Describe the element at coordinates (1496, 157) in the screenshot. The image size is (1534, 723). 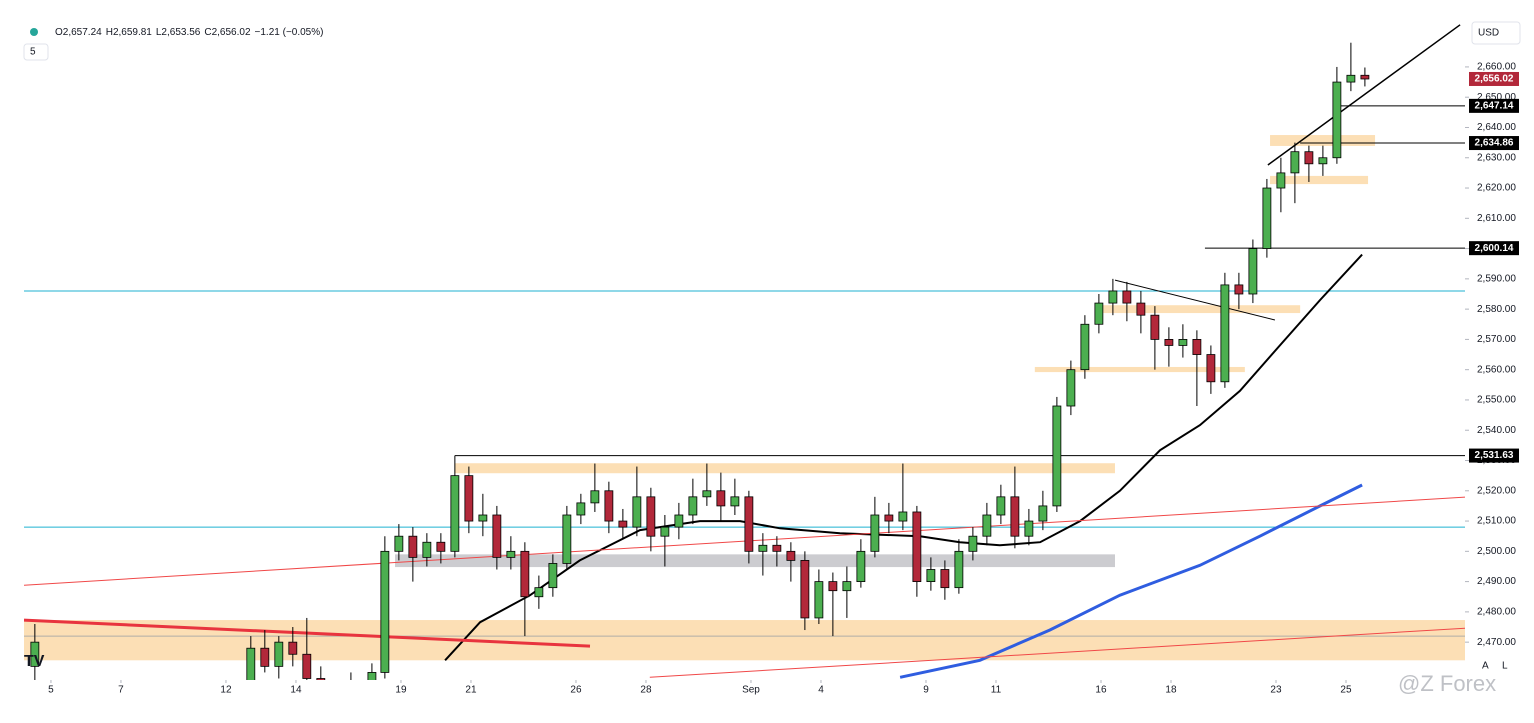
I see `y-tick-label: 2,630.00` at that location.